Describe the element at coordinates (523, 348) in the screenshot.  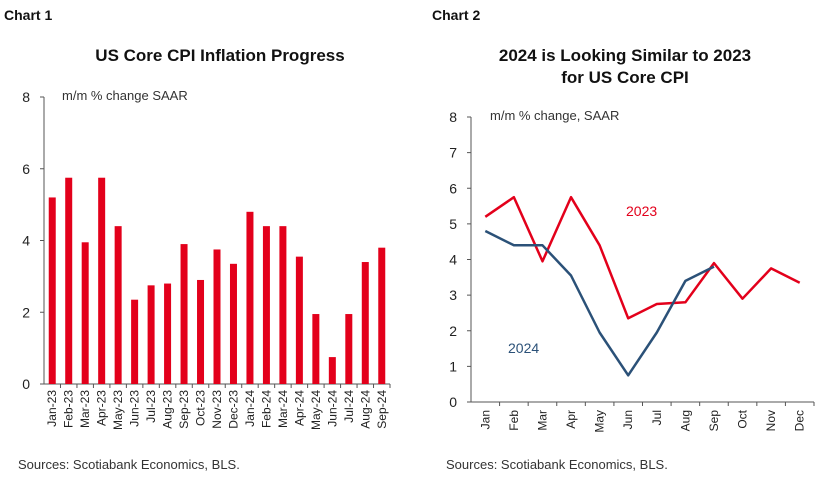
I see `series-label-2024: 2024` at that location.